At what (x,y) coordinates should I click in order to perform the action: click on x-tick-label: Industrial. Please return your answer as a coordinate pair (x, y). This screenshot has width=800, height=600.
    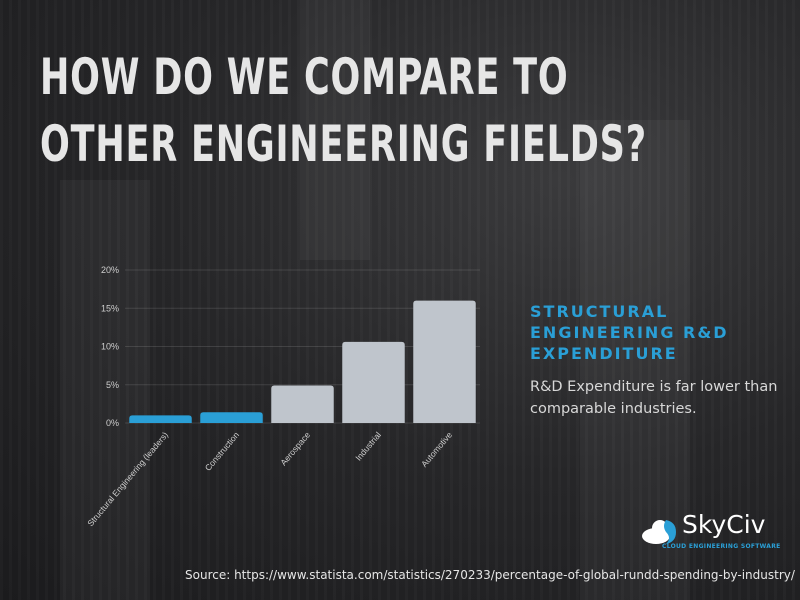
    Looking at the image, I should click on (368, 446).